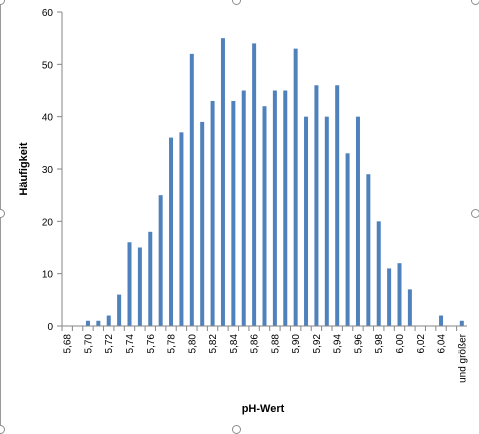 The width and height of the screenshot is (479, 434). Describe the element at coordinates (379, 344) in the screenshot. I see `x-tick-label: 5,98` at that location.